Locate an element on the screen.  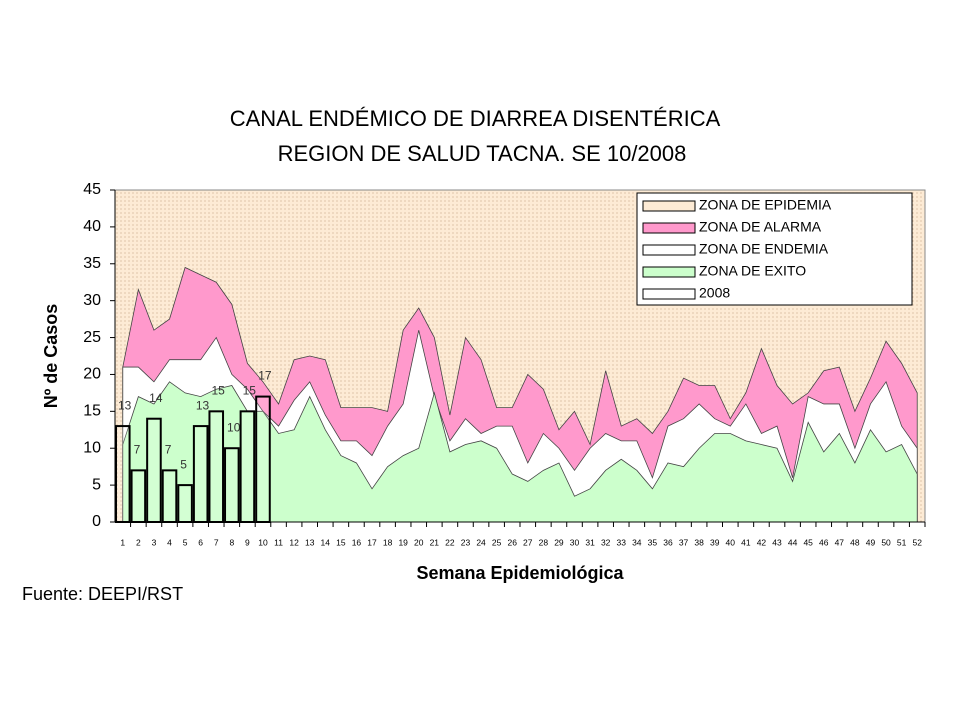
y-tick-label: 15 is located at coordinates (92, 411).